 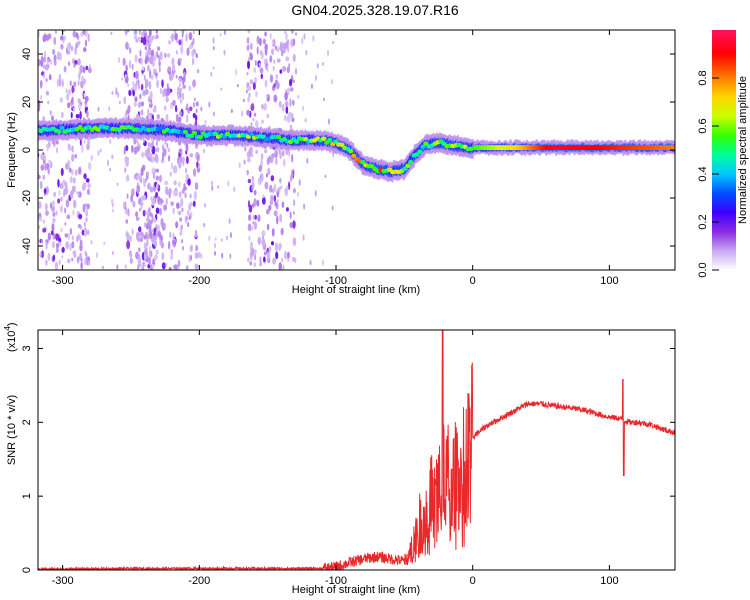 What do you see at coordinates (356, 590) in the screenshot?
I see `snr-x-label: Height of straight line (km)` at bounding box center [356, 590].